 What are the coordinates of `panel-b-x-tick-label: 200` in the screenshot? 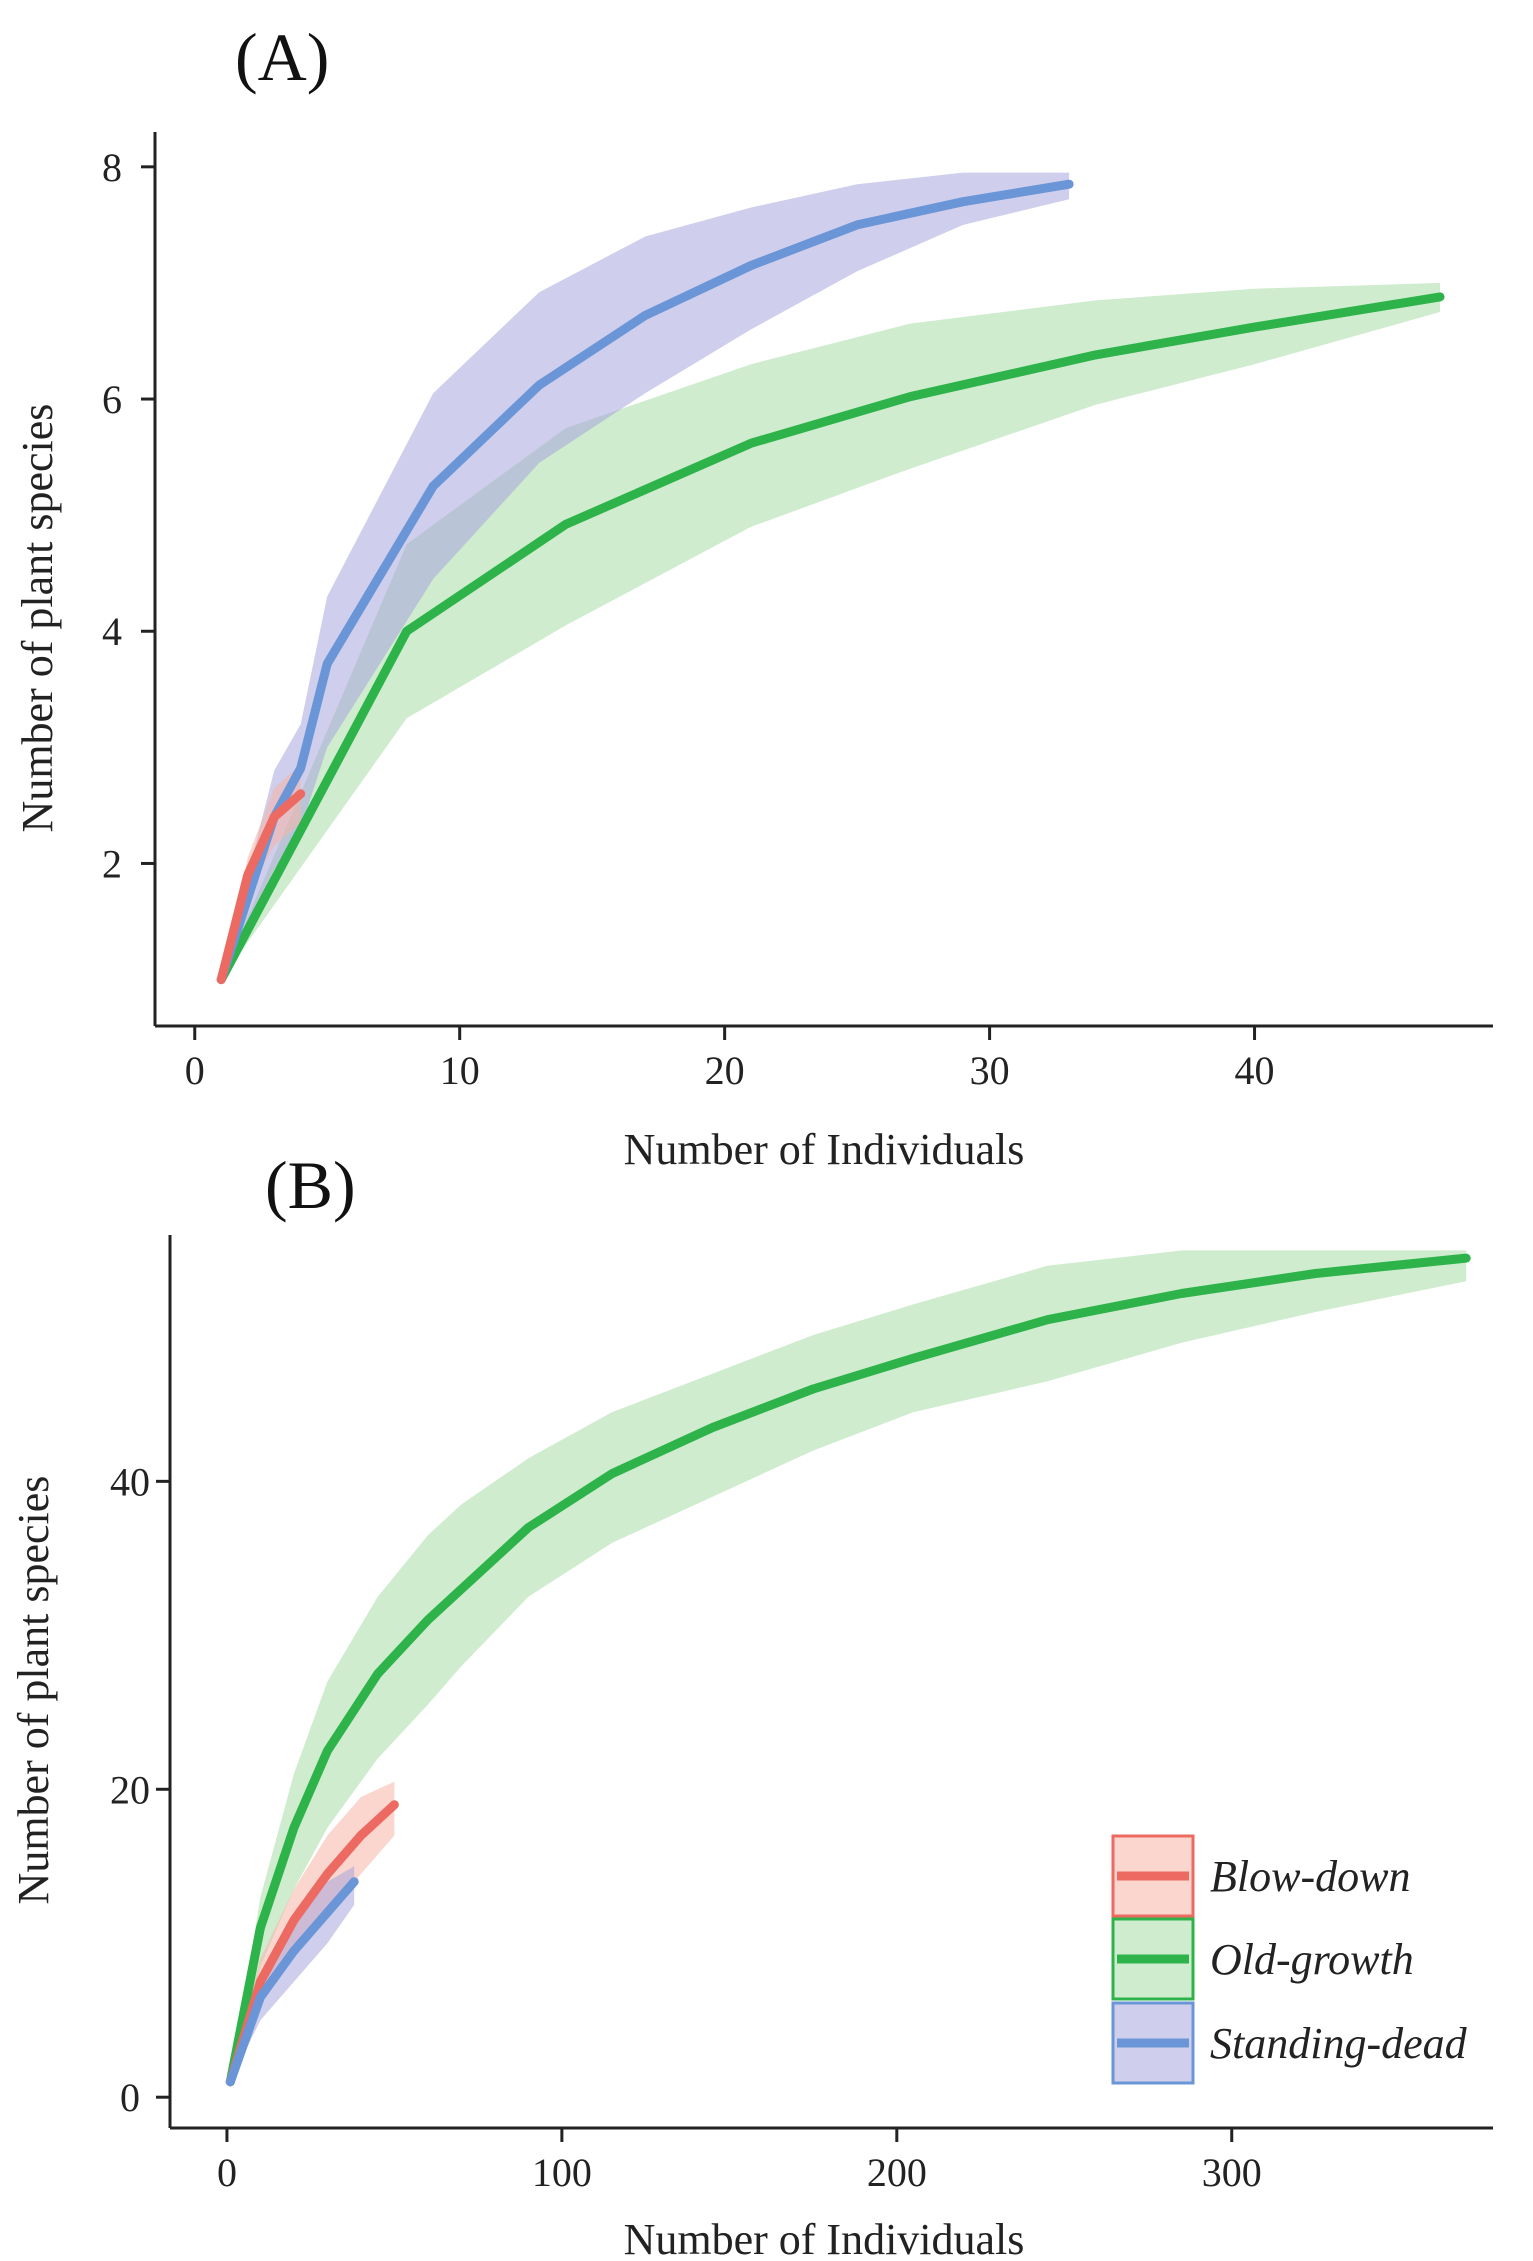 It's located at (897, 2172).